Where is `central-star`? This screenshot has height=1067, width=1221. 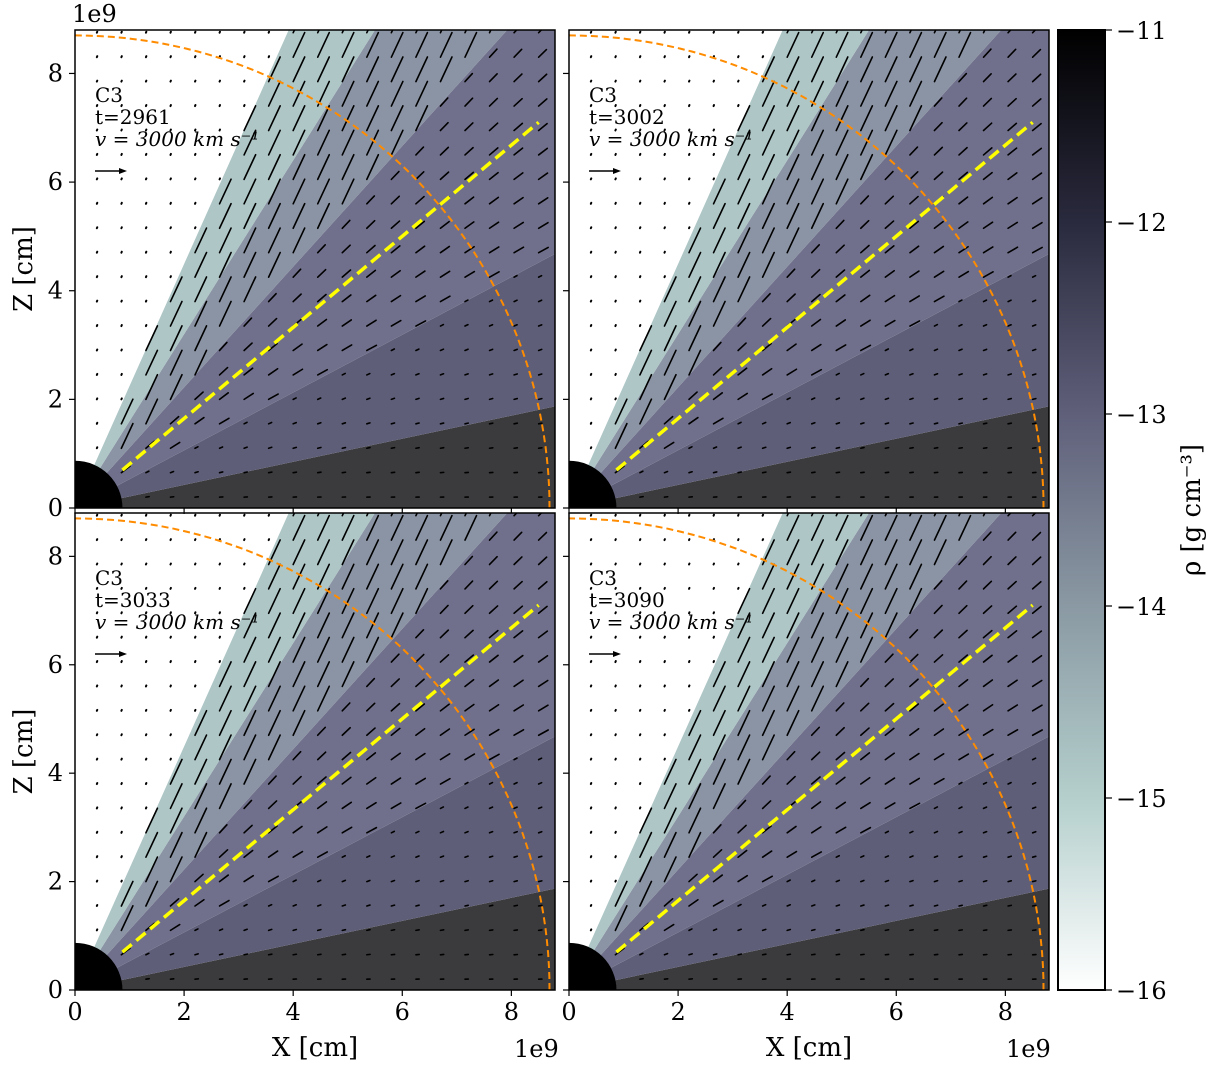 central-star is located at coordinates (99, 966).